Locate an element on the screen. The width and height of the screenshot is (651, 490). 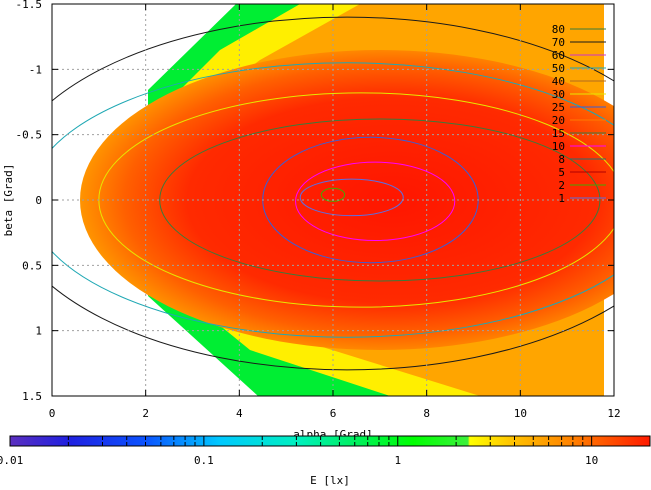
legend-label: 50 is located at coordinates (558, 68).